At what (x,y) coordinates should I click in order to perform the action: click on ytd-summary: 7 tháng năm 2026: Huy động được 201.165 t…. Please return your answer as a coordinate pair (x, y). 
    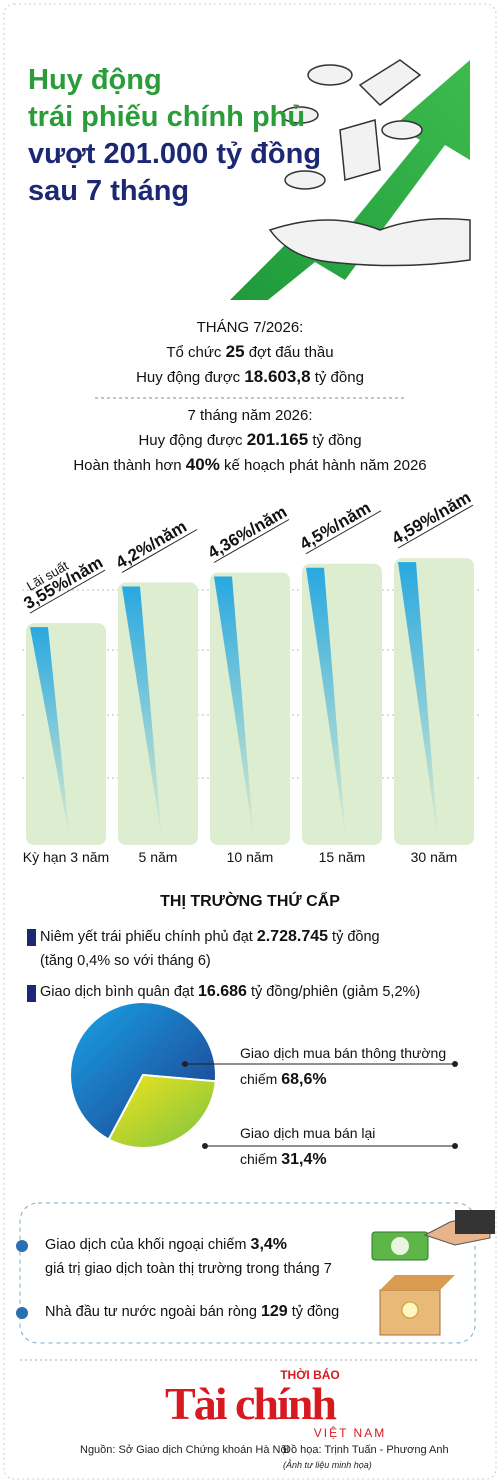
    Looking at the image, I should click on (250, 441).